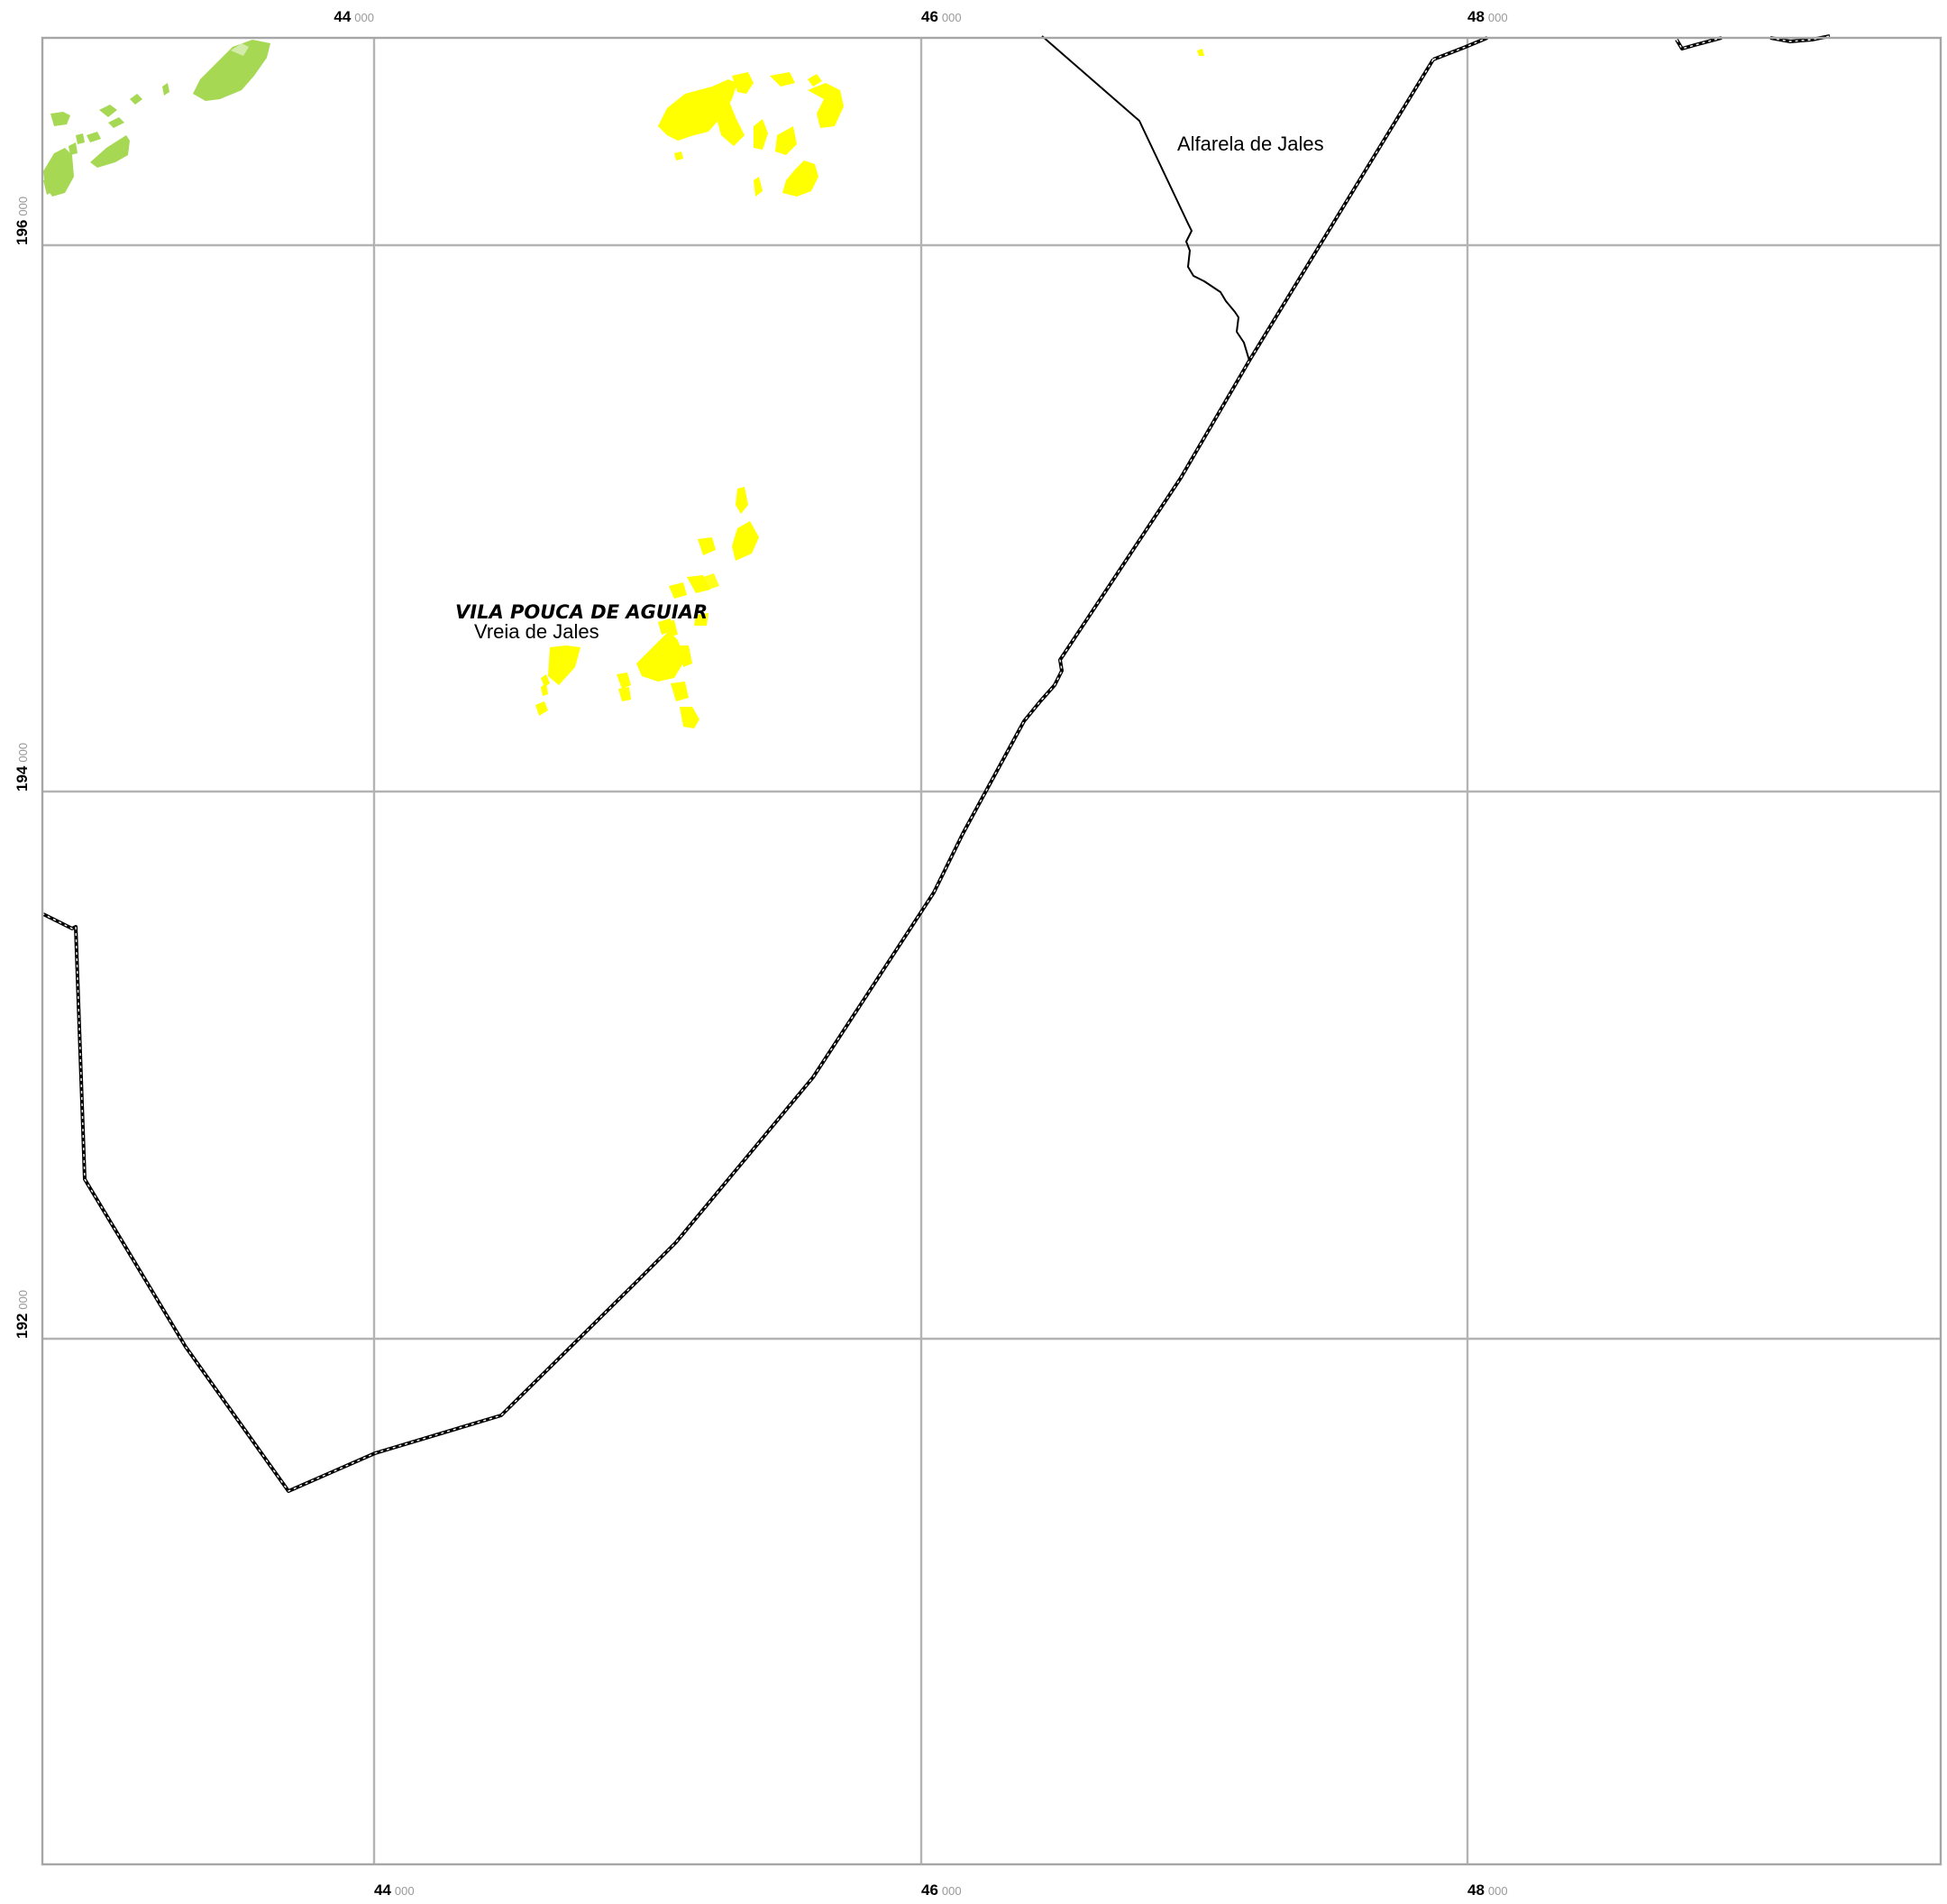  What do you see at coordinates (581, 612) in the screenshot?
I see `municipality-label: VILA POUCA DE AGUIAR` at bounding box center [581, 612].